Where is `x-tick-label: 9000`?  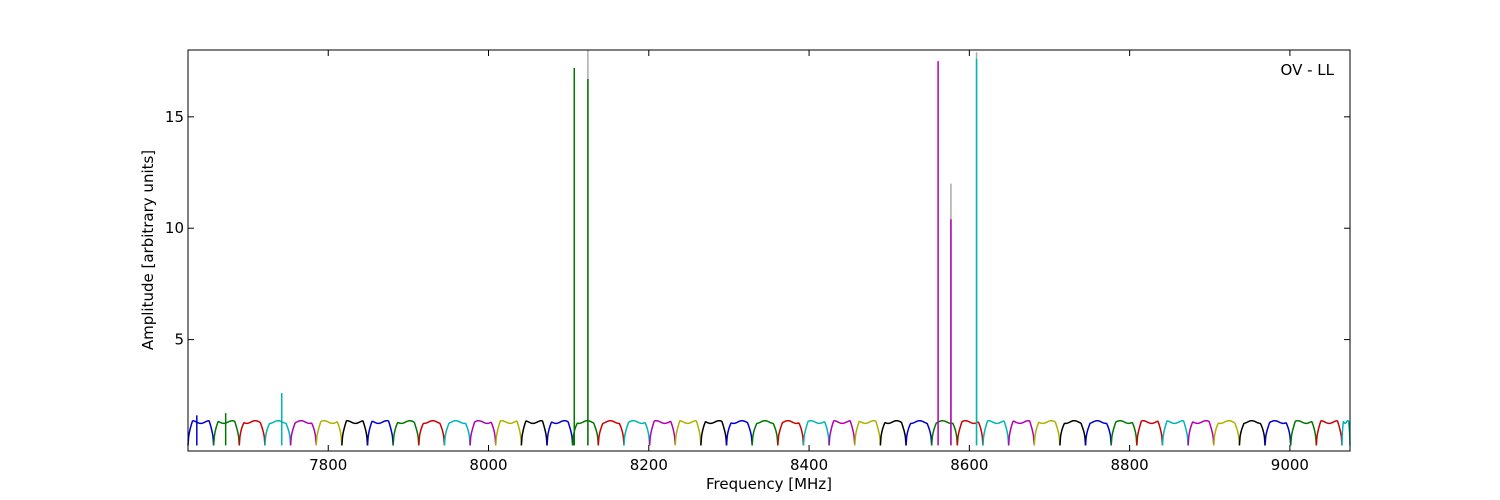 x-tick-label: 9000 is located at coordinates (1290, 465).